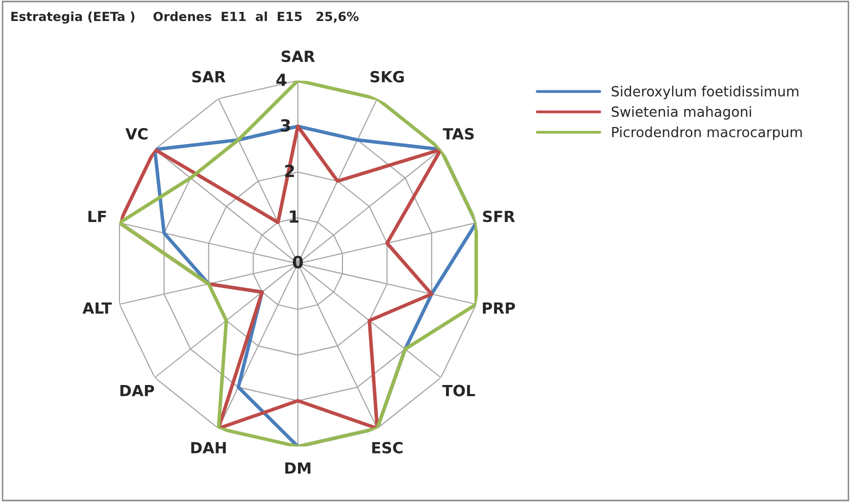  I want to click on y-tick-label: 1, so click(294, 216).